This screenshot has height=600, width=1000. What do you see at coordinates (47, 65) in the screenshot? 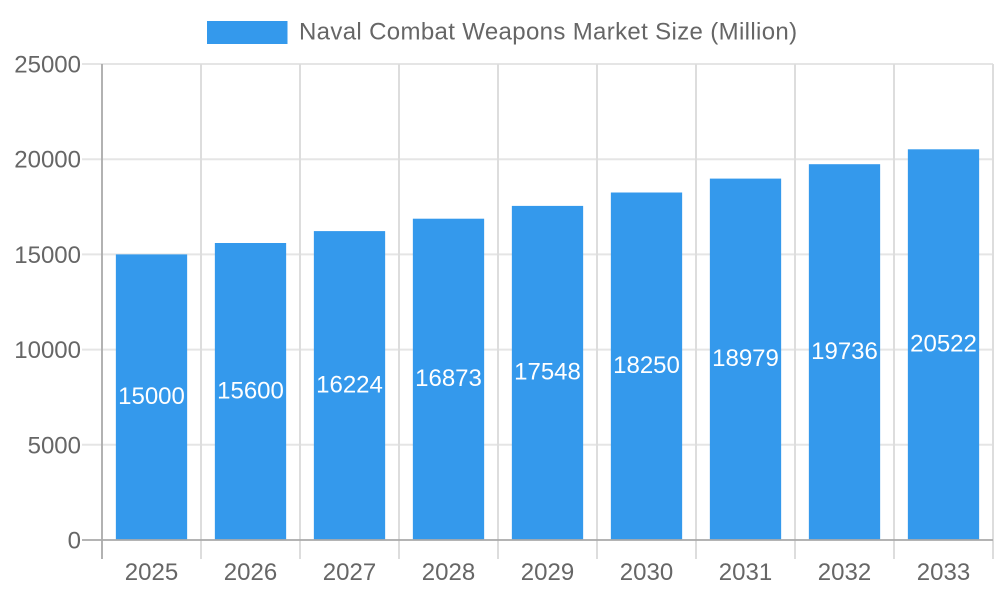
I see `svg-text: 25000` at bounding box center [47, 65].